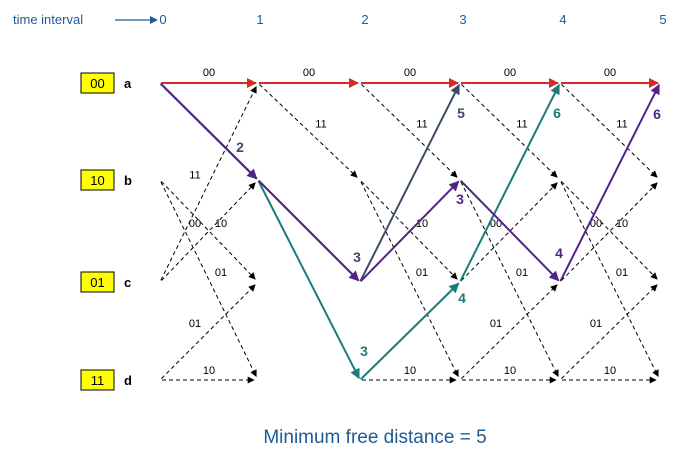 The width and height of the screenshot is (678, 449). What do you see at coordinates (128, 180) in the screenshot?
I see `state-name: b` at bounding box center [128, 180].